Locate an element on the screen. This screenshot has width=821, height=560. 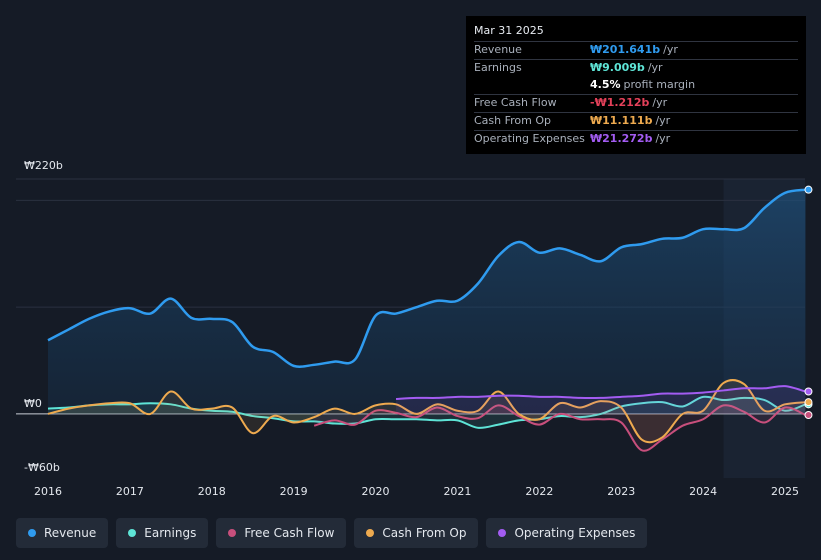
legend-item-cash-from-op: Cash From Op is located at coordinates (416, 533).